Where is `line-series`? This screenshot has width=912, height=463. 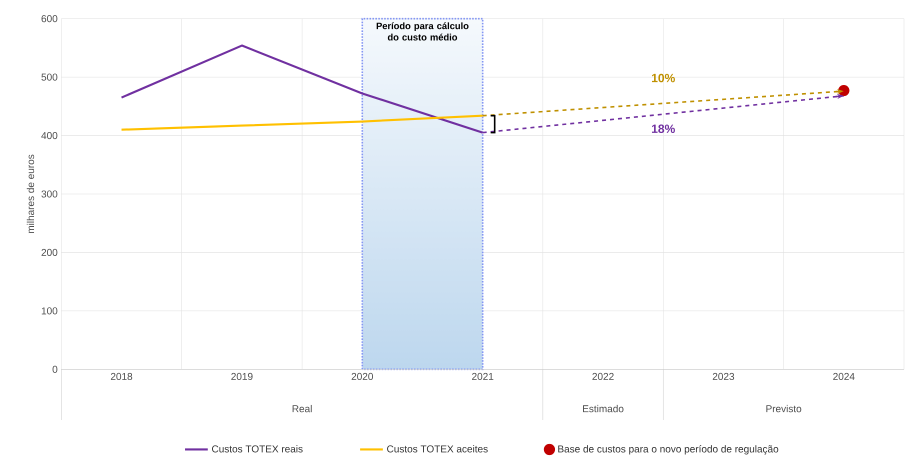
line-series is located at coordinates (302, 122).